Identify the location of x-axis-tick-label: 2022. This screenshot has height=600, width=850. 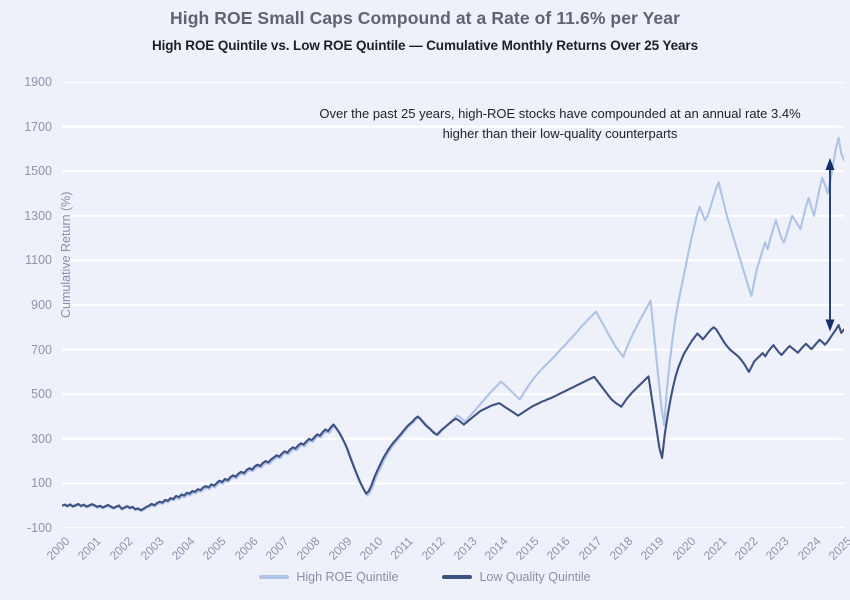
(746, 548).